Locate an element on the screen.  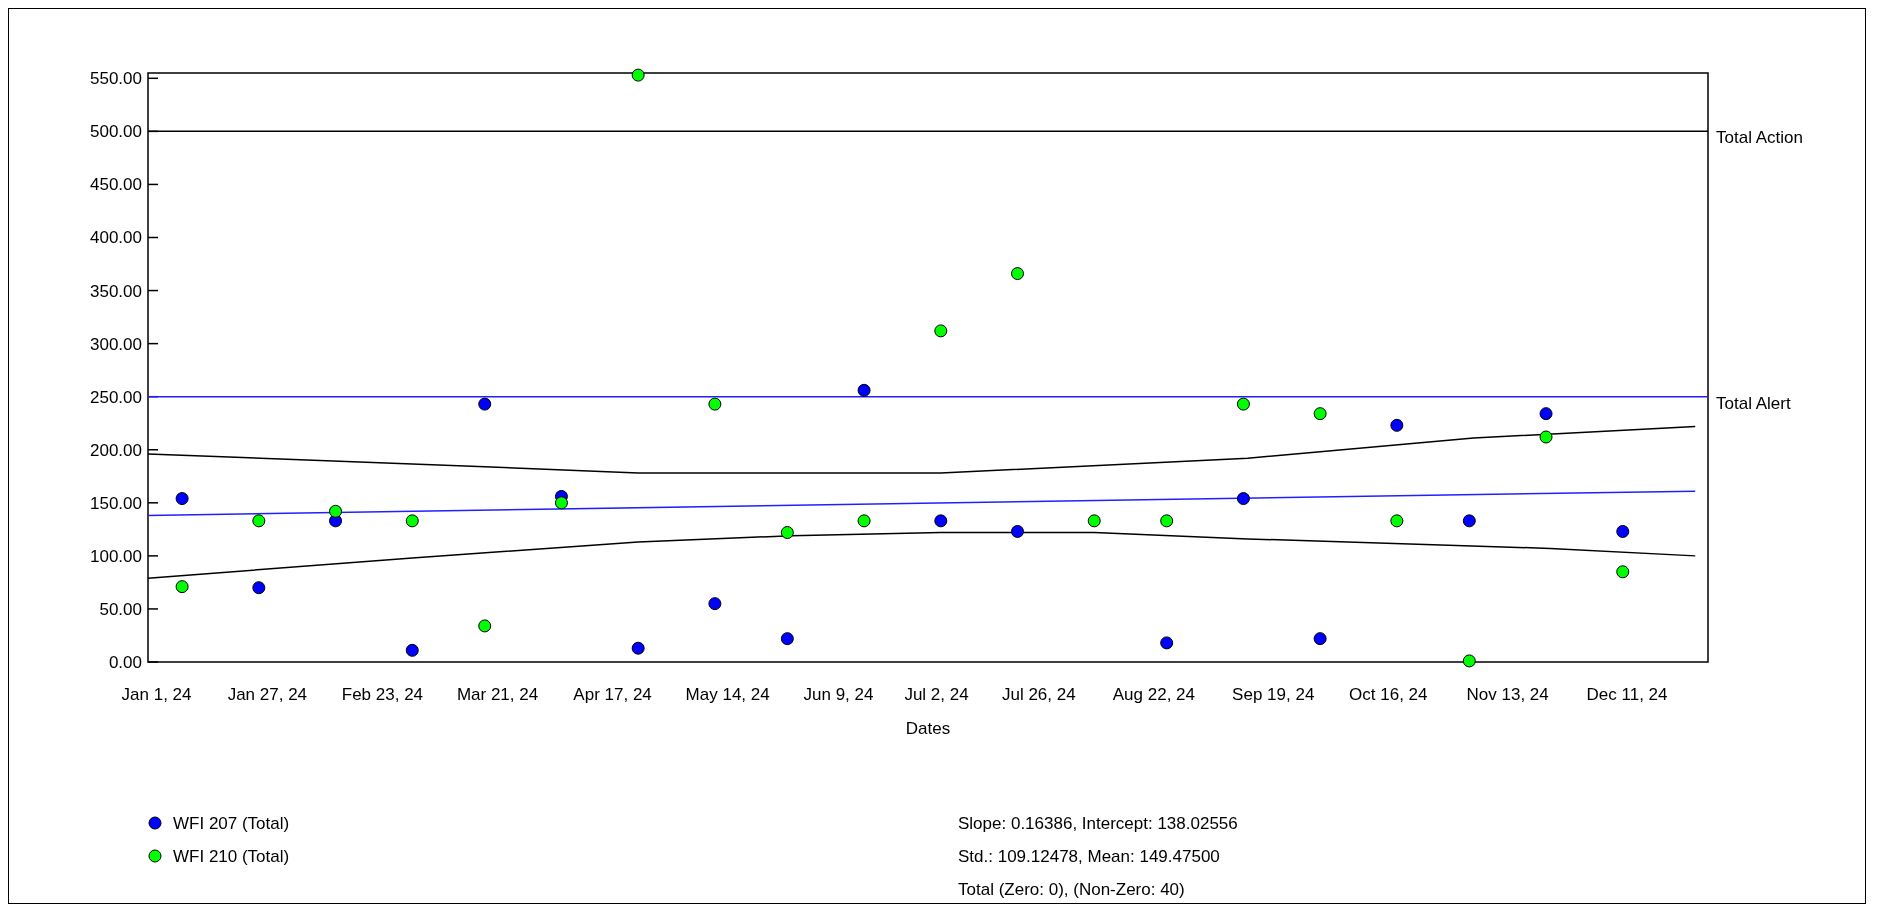
text: Total (Zero: 0), (Non-Zero: 40) is located at coordinates (1071, 889).